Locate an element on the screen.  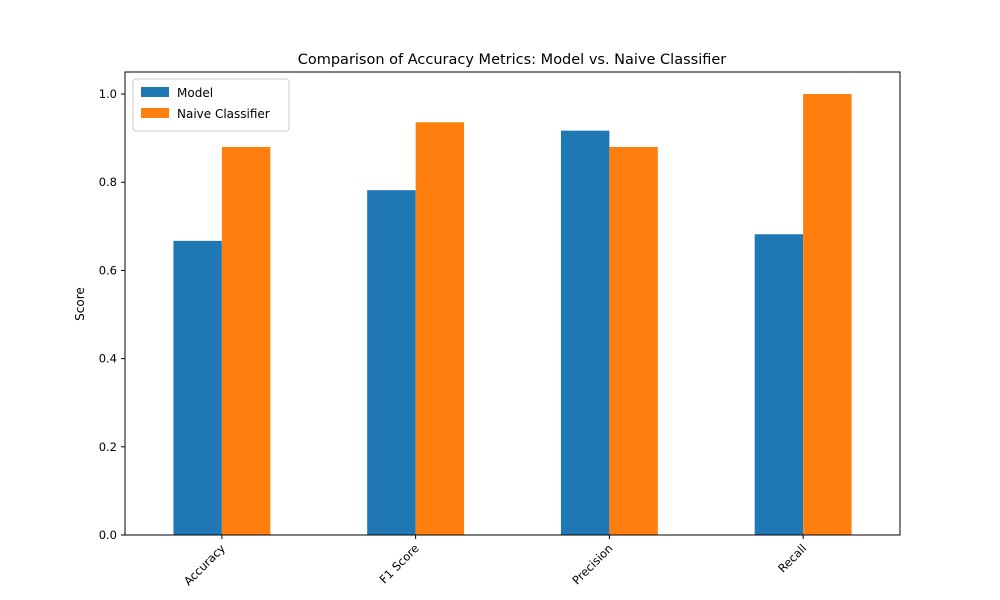
bar-model-f1-score is located at coordinates (391, 362).